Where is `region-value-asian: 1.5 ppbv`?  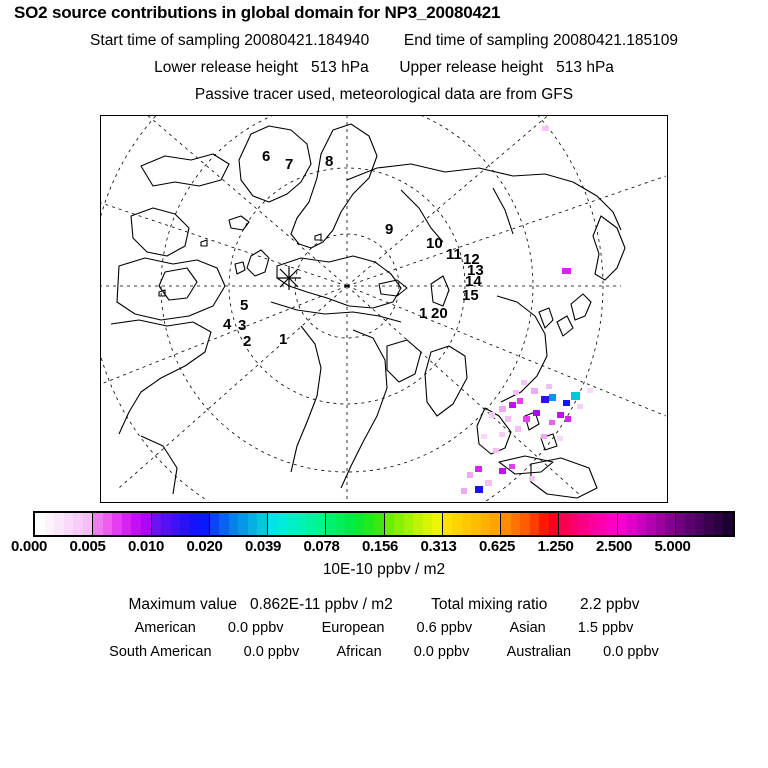
region-value-asian: 1.5 ppbv is located at coordinates (605, 628).